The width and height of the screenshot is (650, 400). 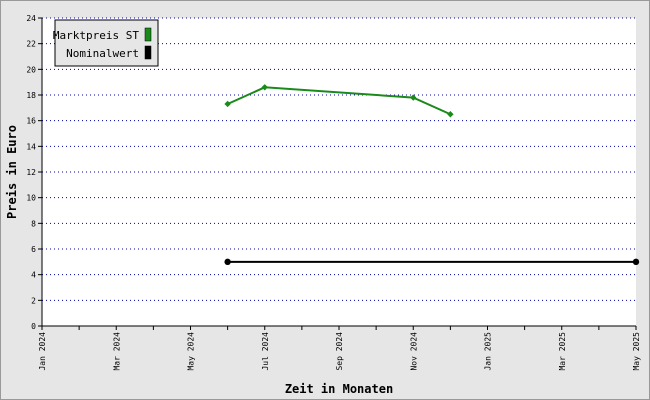 I want to click on legend: Marktpreis ST Nominalwert, so click(x=106, y=43).